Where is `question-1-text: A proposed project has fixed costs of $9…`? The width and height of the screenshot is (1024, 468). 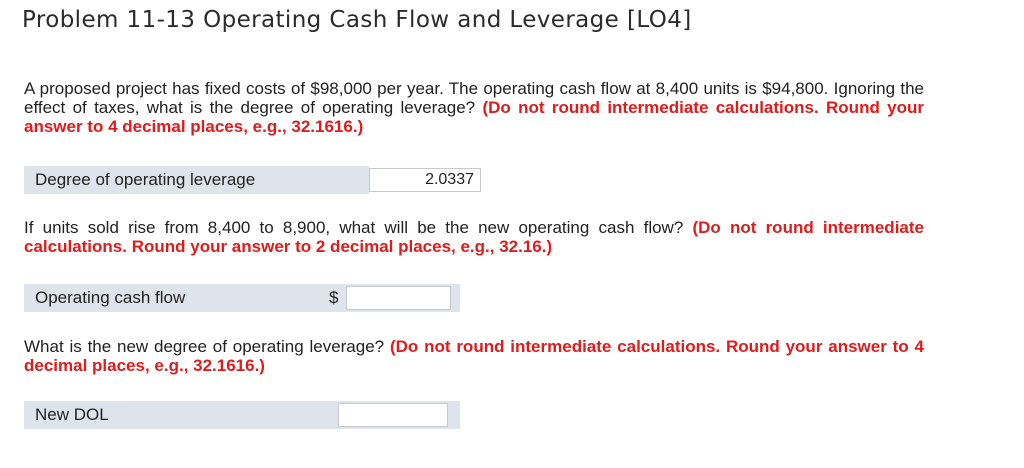 question-1-text: A proposed project has fixed costs of $9… is located at coordinates (474, 107).